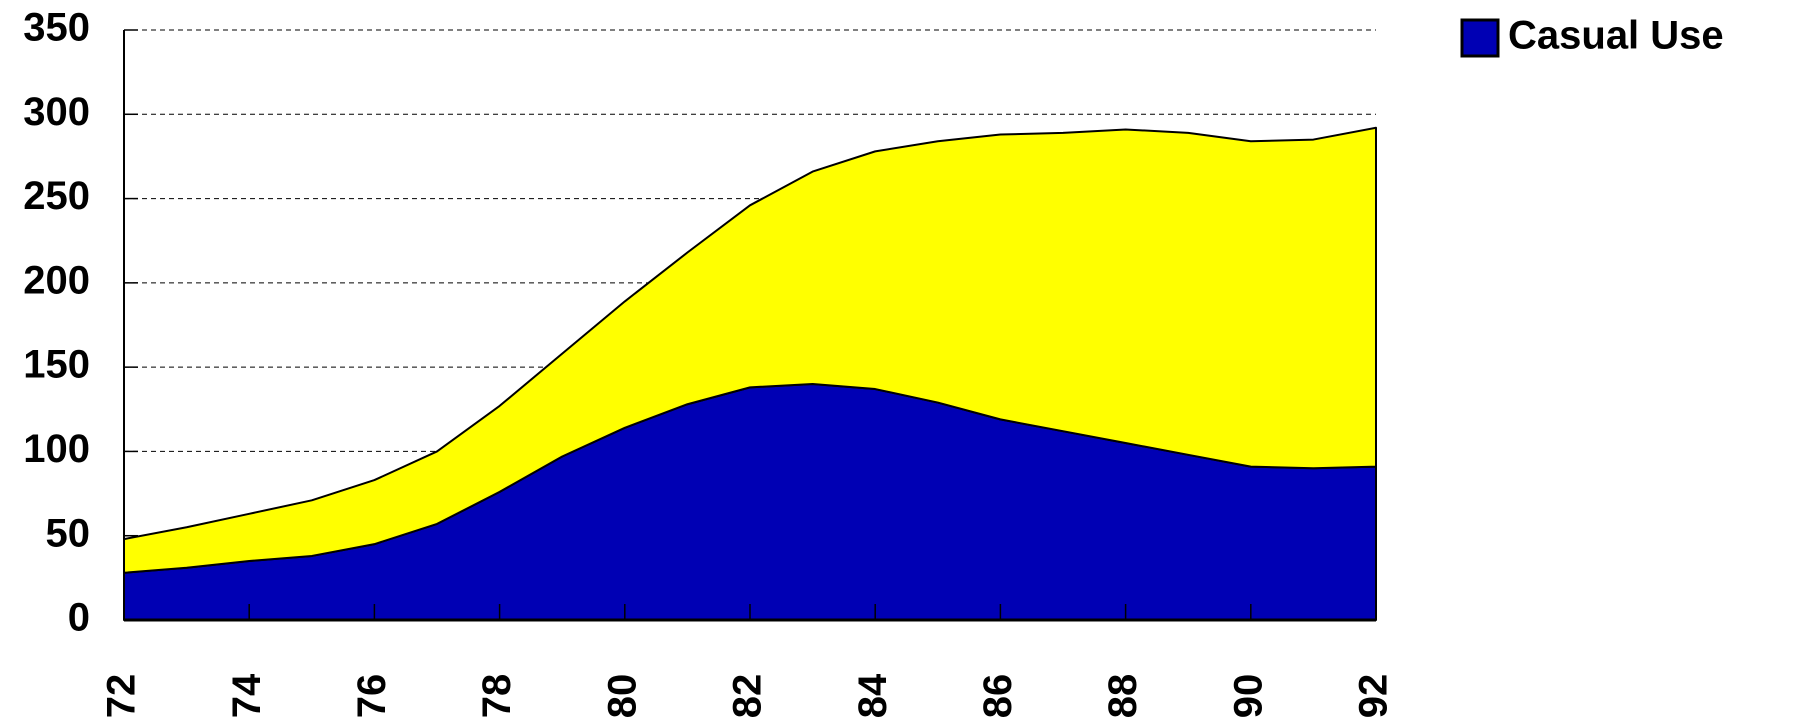 This screenshot has height=719, width=1809. What do you see at coordinates (56, 449) in the screenshot?
I see `y-tick-label: 100` at bounding box center [56, 449].